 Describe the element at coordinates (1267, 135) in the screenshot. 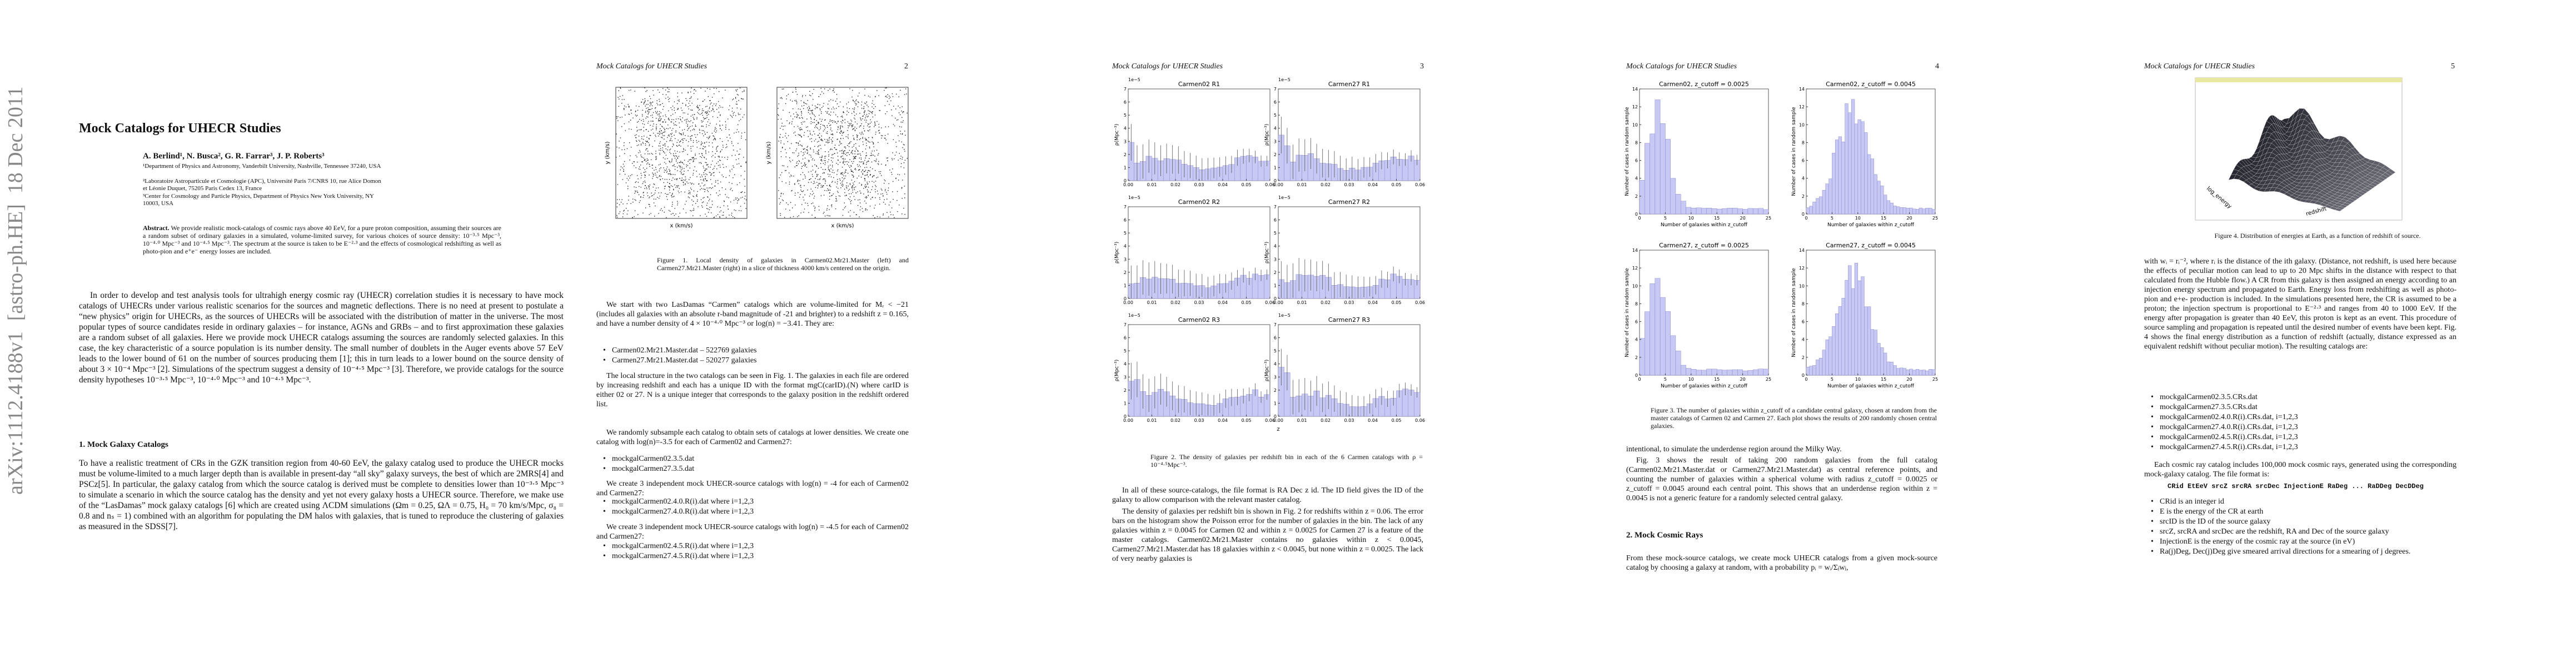

I see `axis-label: ρ(Mpc⁻³)` at that location.